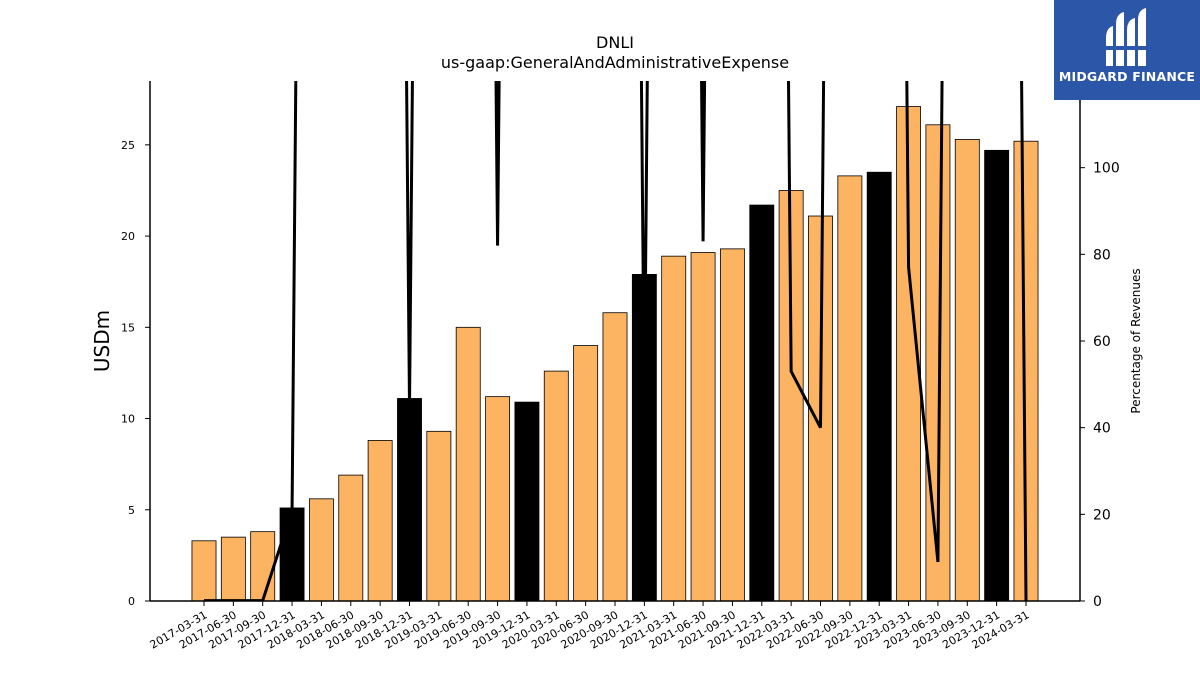  Describe the element at coordinates (131, 601) in the screenshot. I see `y-tick-label: 0` at that location.